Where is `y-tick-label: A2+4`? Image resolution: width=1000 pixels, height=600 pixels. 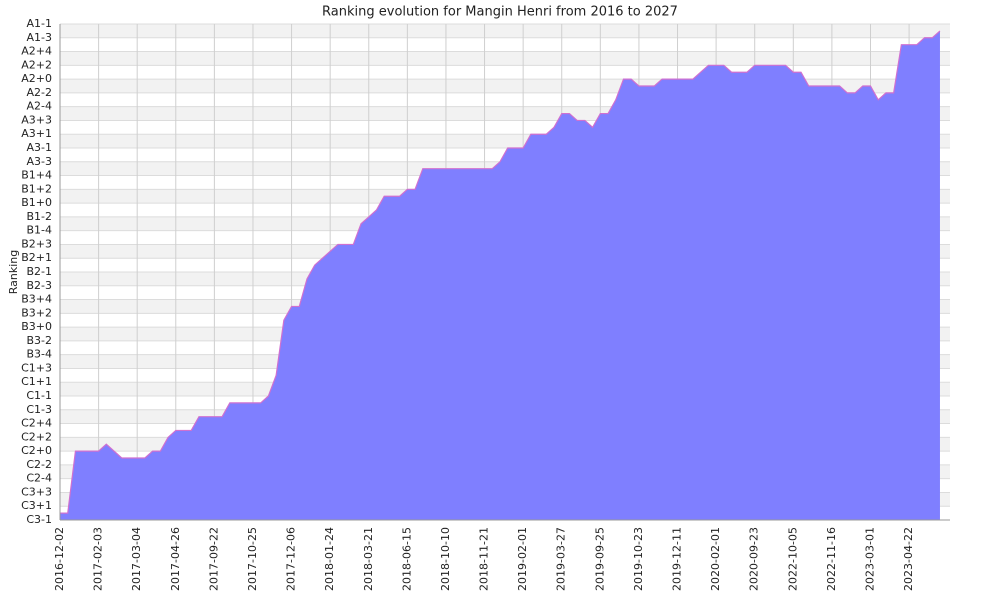
y-tick-label: A2+4 is located at coordinates (36, 51).